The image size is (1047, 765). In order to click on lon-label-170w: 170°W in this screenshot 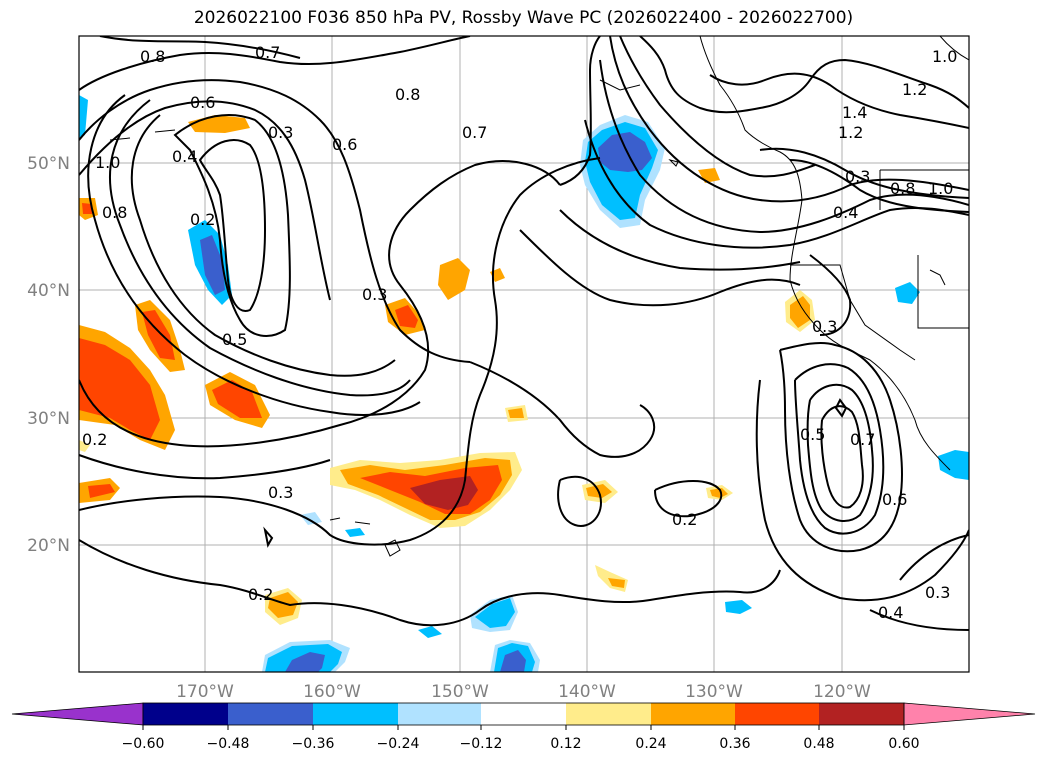, I will do `click(205, 692)`.